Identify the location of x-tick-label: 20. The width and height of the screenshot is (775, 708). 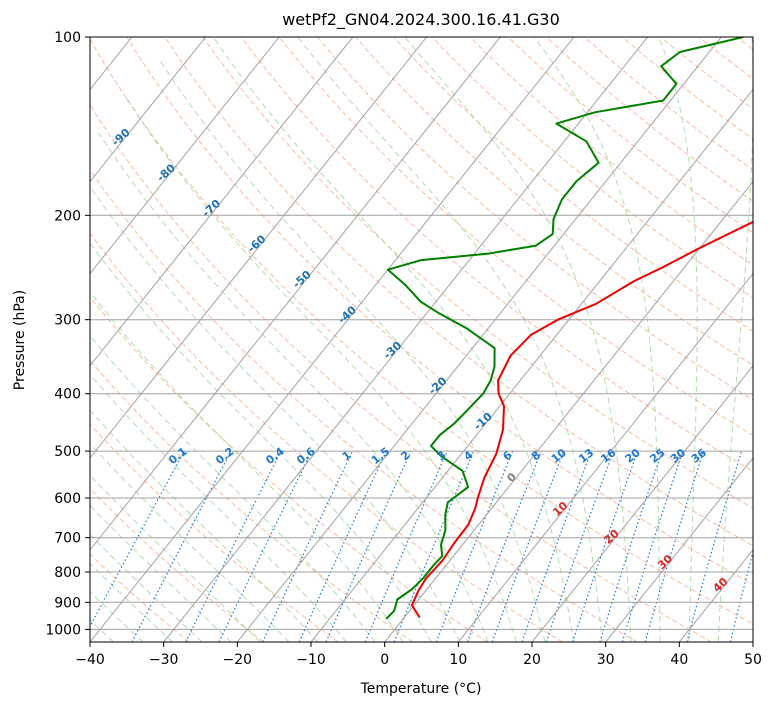
(532, 660).